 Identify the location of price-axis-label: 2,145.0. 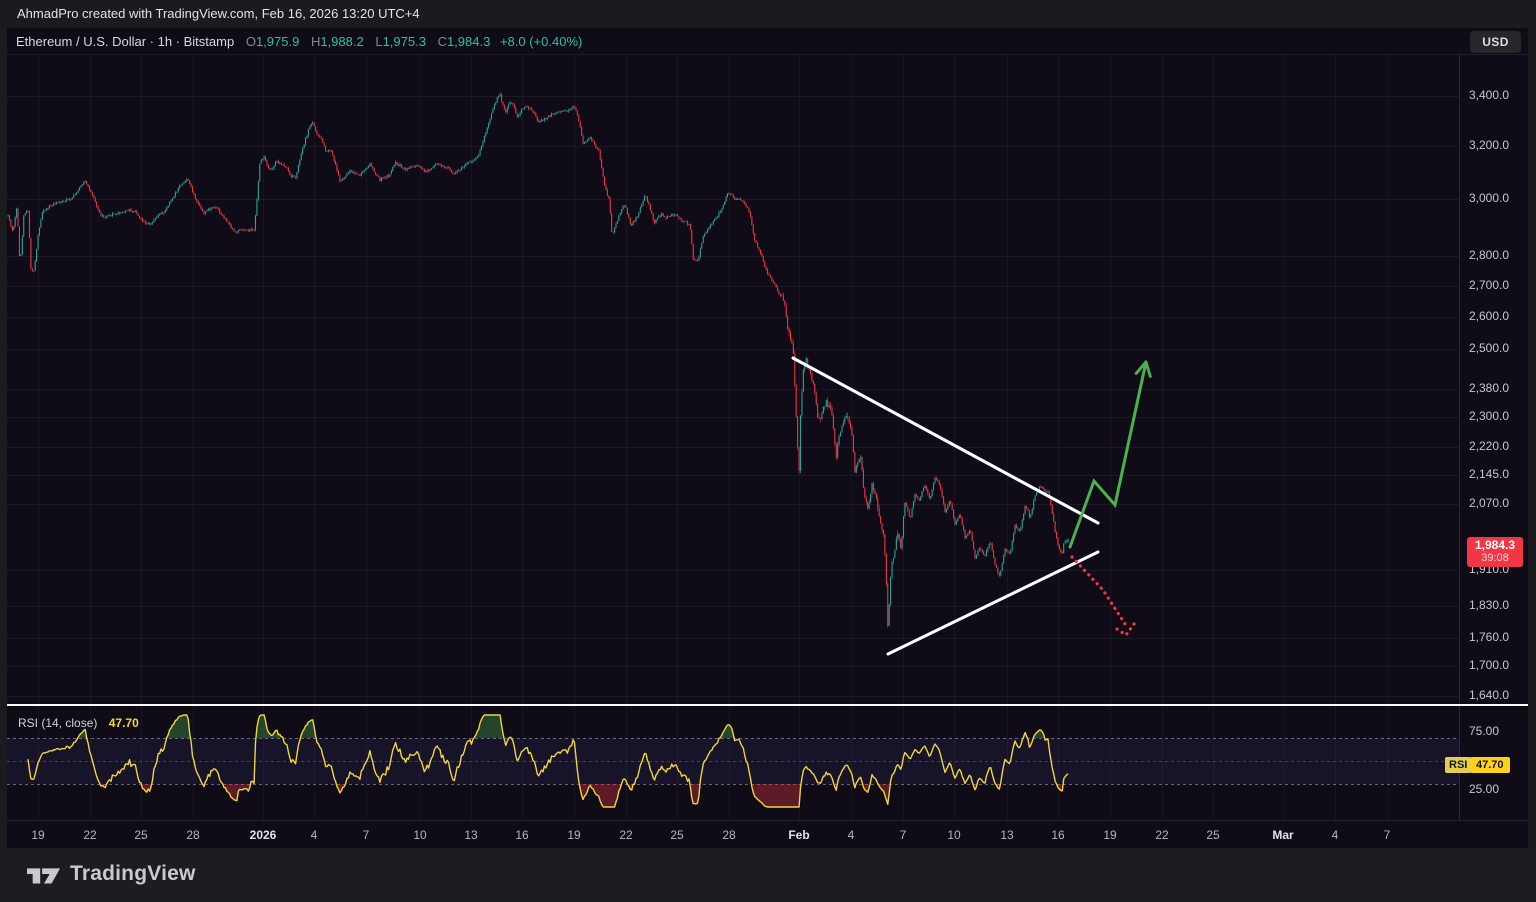
(1489, 473).